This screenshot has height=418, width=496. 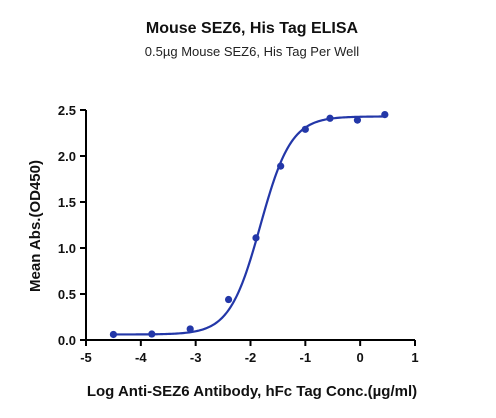 I want to click on y-axis-label: Mean Abs.(OD450), so click(x=35, y=226).